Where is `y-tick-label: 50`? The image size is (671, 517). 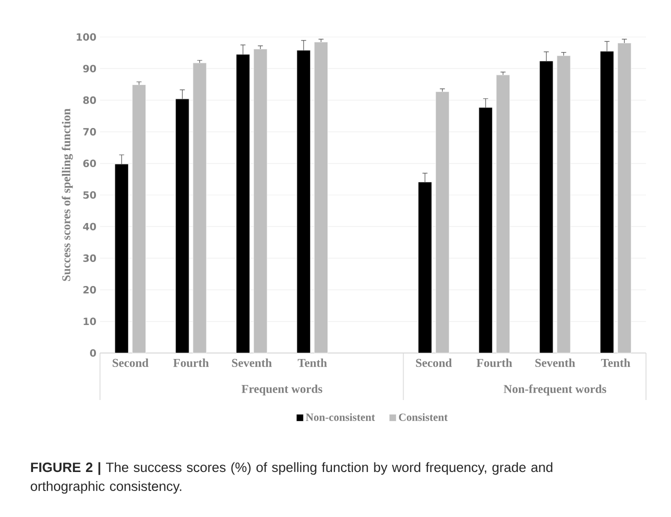 y-tick-label: 50 is located at coordinates (89, 195).